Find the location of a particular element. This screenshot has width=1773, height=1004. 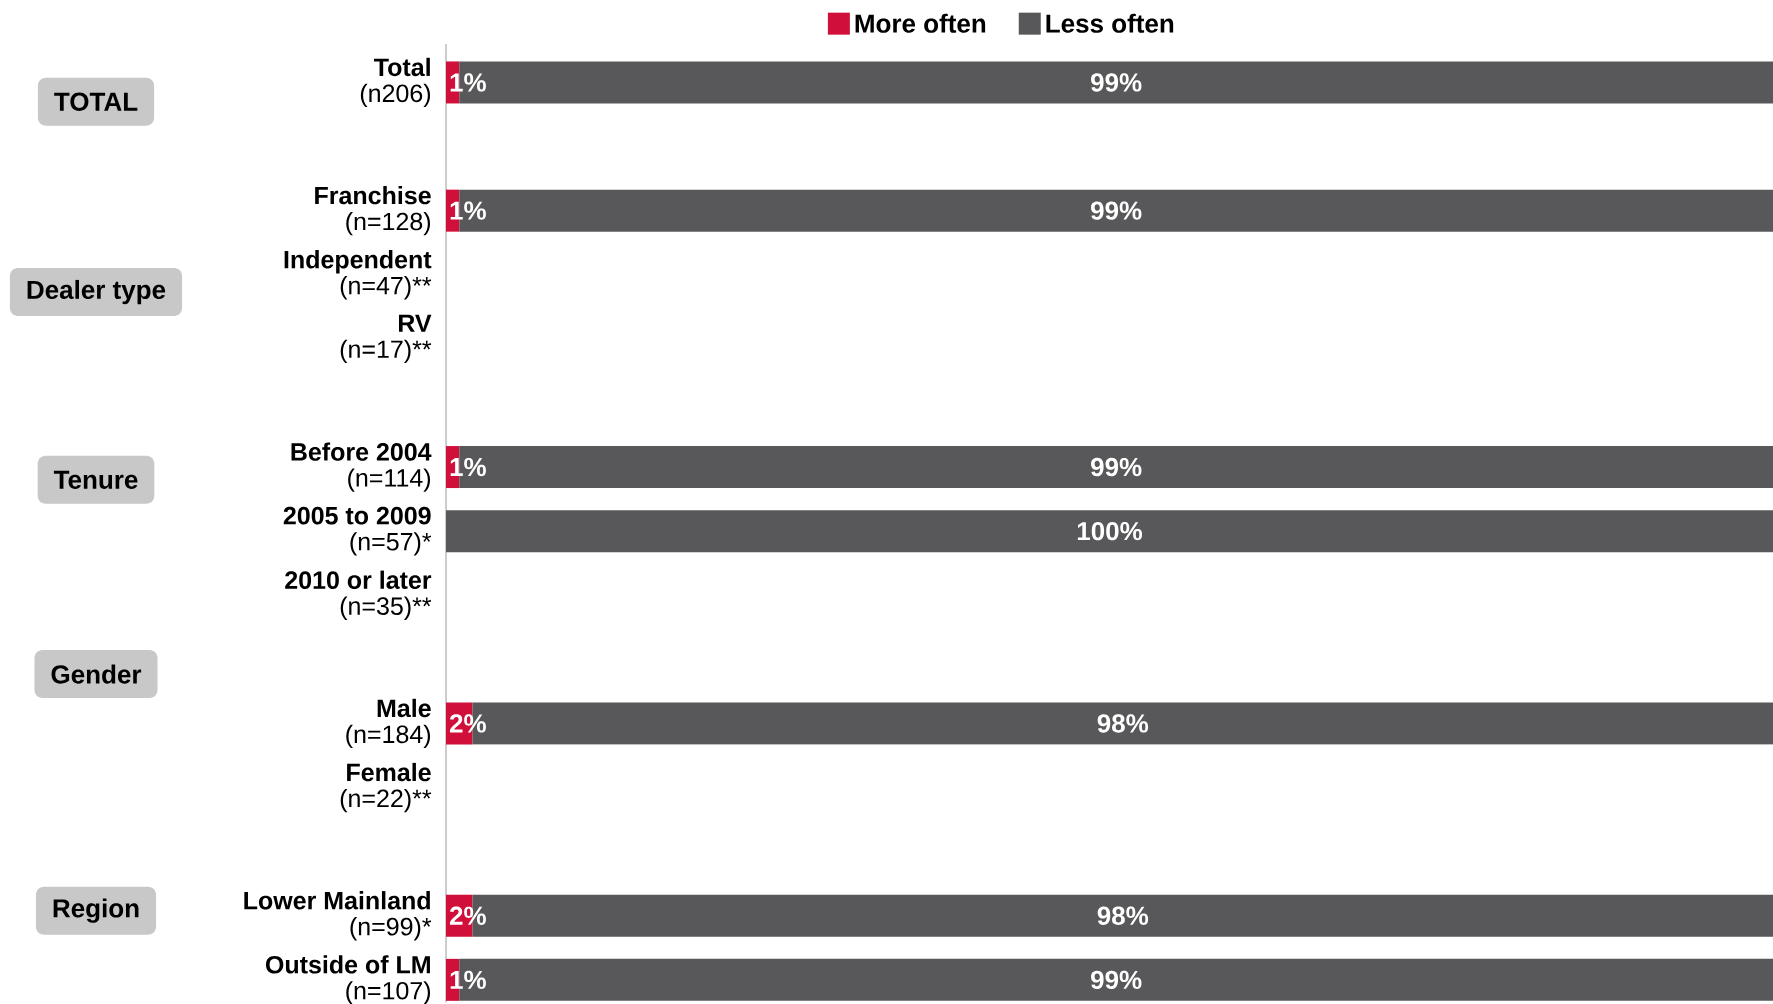

text: Dealer type is located at coordinates (96, 292).